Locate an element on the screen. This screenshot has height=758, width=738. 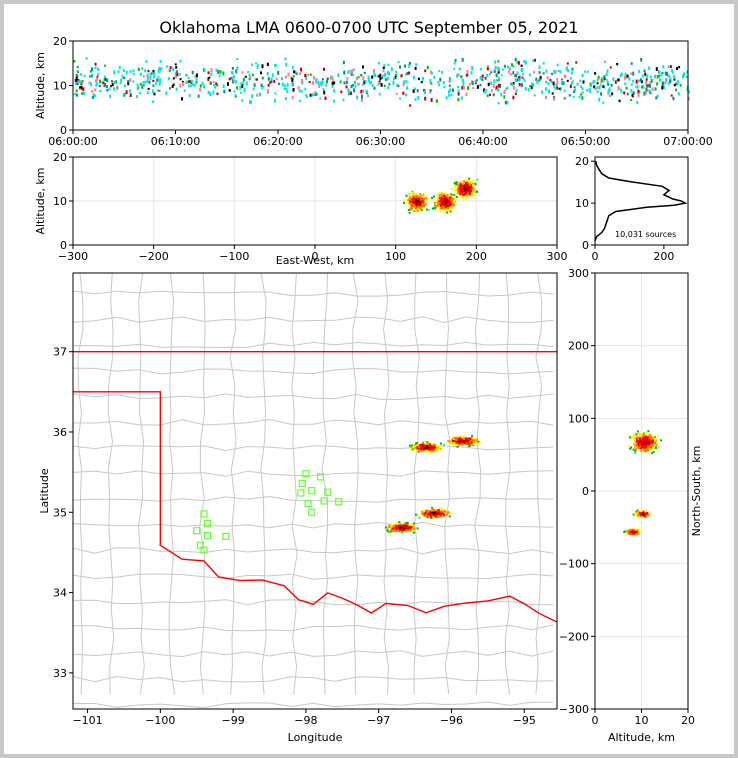
altitude-histogram-line is located at coordinates (641, 201).